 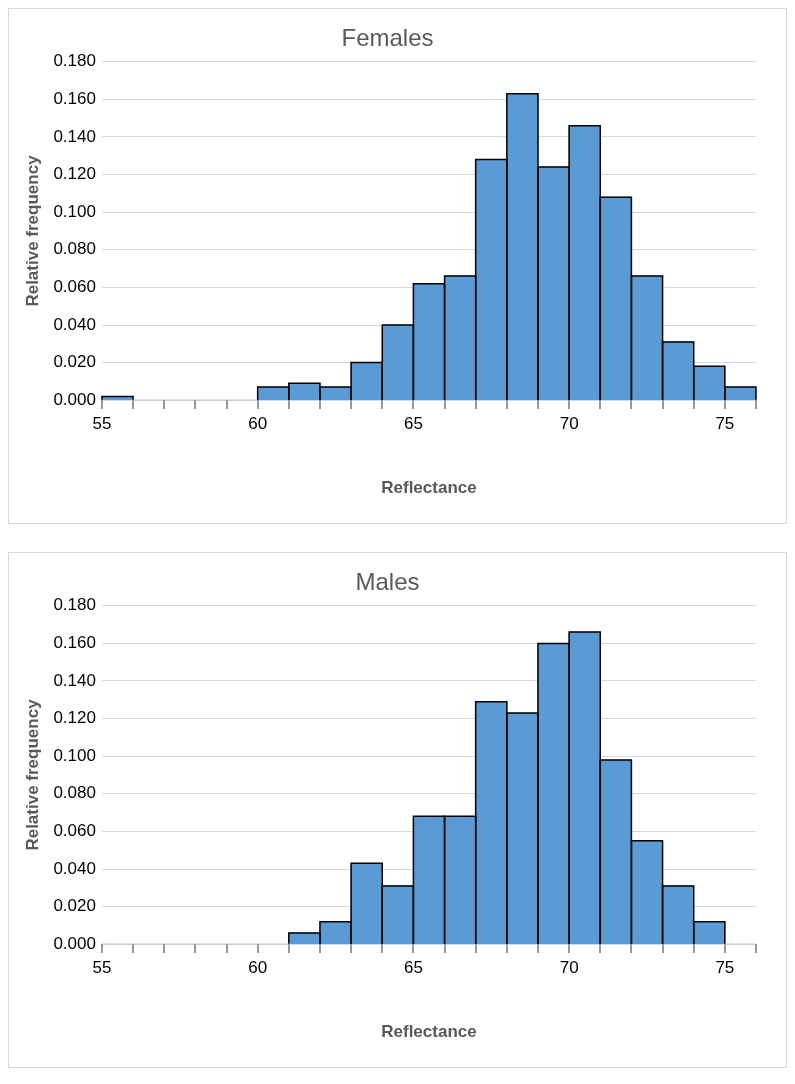 What do you see at coordinates (387, 582) in the screenshot?
I see `chart-title: Males` at bounding box center [387, 582].